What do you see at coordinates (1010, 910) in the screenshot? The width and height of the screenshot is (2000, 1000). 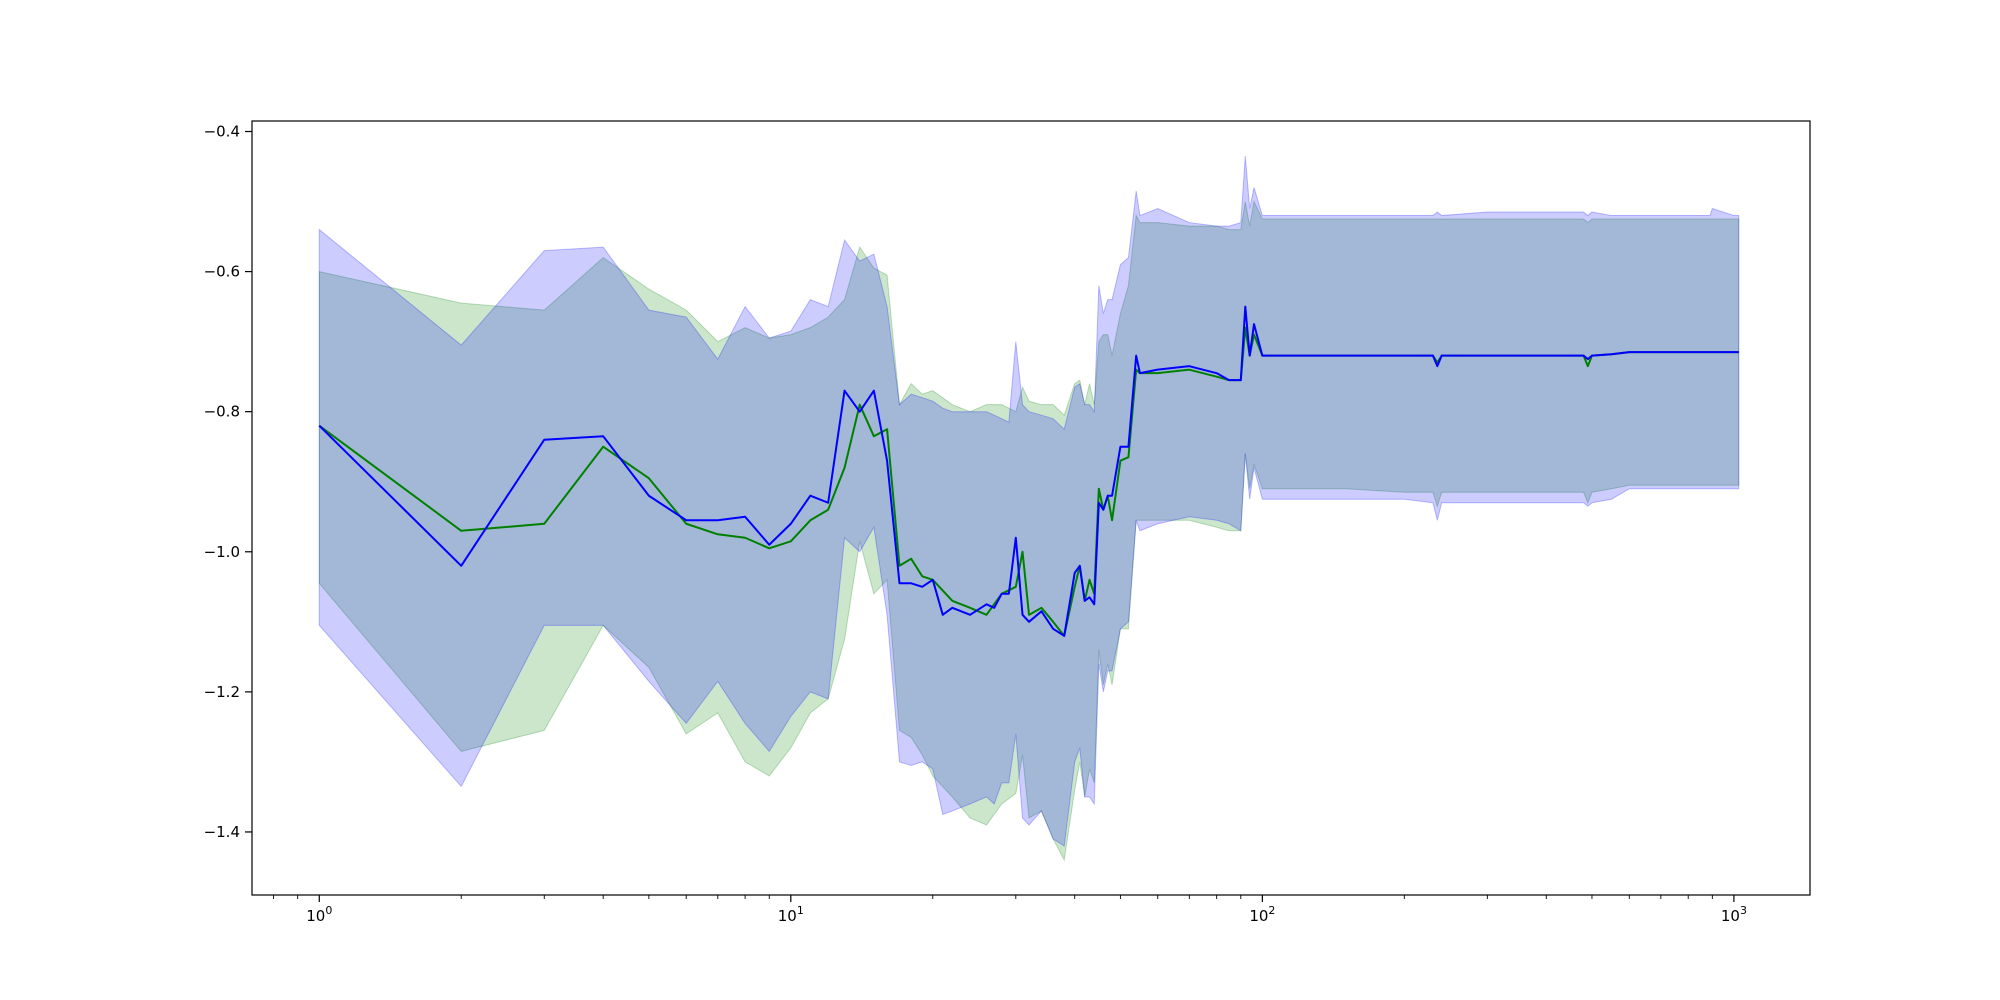 I see `x-axis: 10⁰ 10¹ 10² 10³` at bounding box center [1010, 910].